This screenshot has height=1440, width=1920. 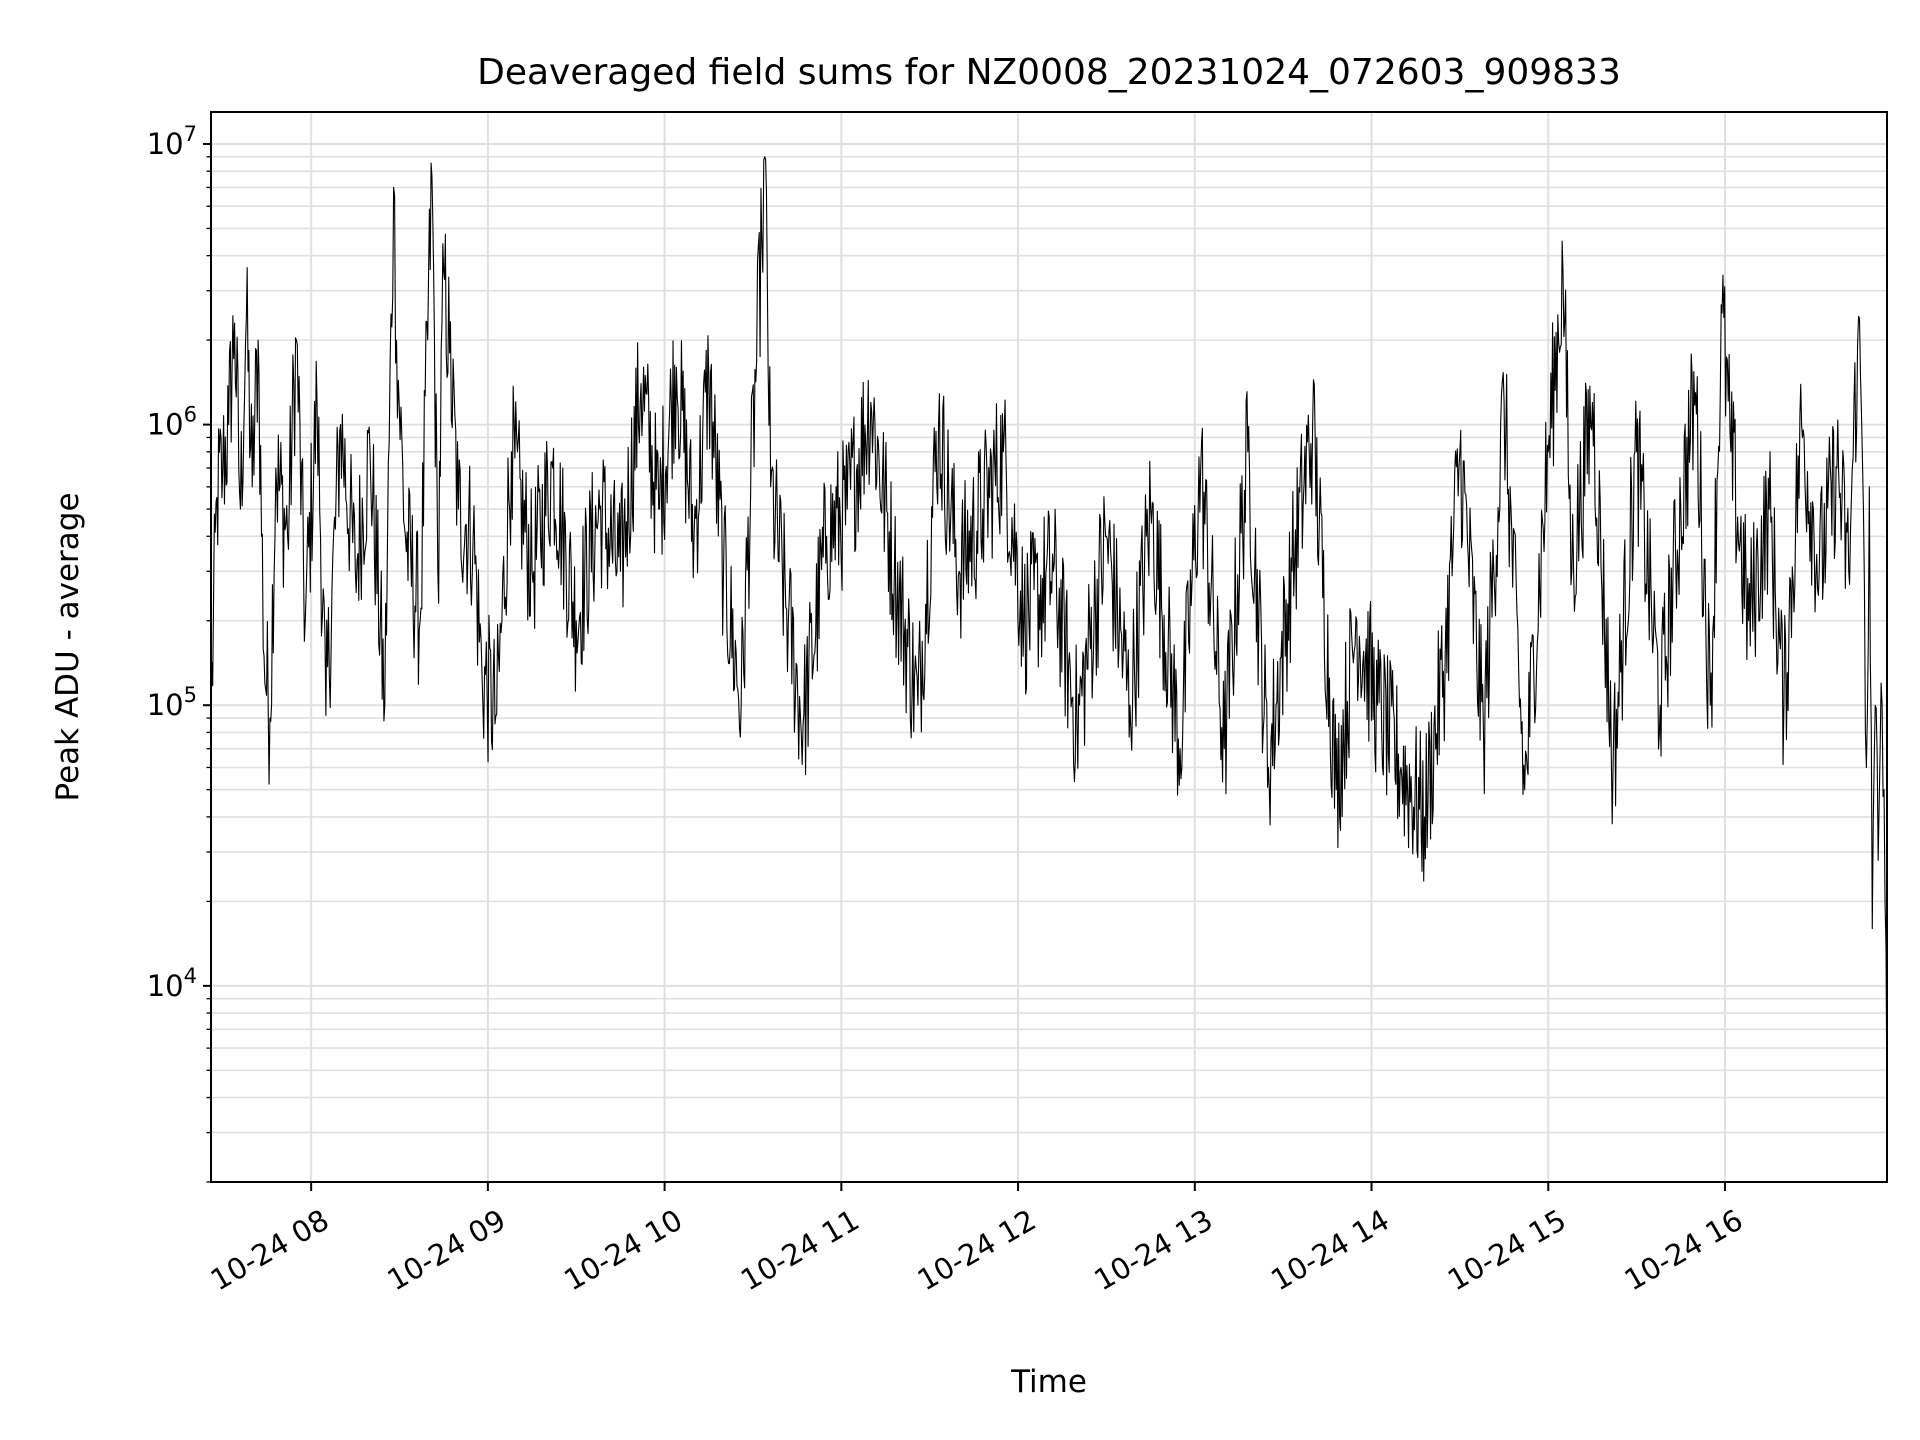 What do you see at coordinates (179, 652) in the screenshot?
I see `y-axis-ticks: 10⁴ 10⁵ 10⁶ 10⁷` at bounding box center [179, 652].